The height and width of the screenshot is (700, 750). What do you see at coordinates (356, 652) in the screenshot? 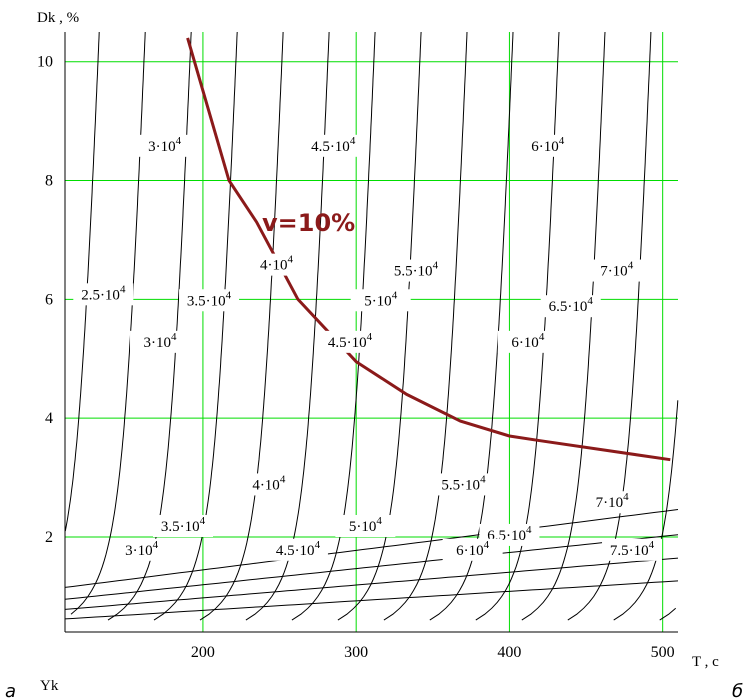
I see `x-tick-label: 300` at bounding box center [356, 652].